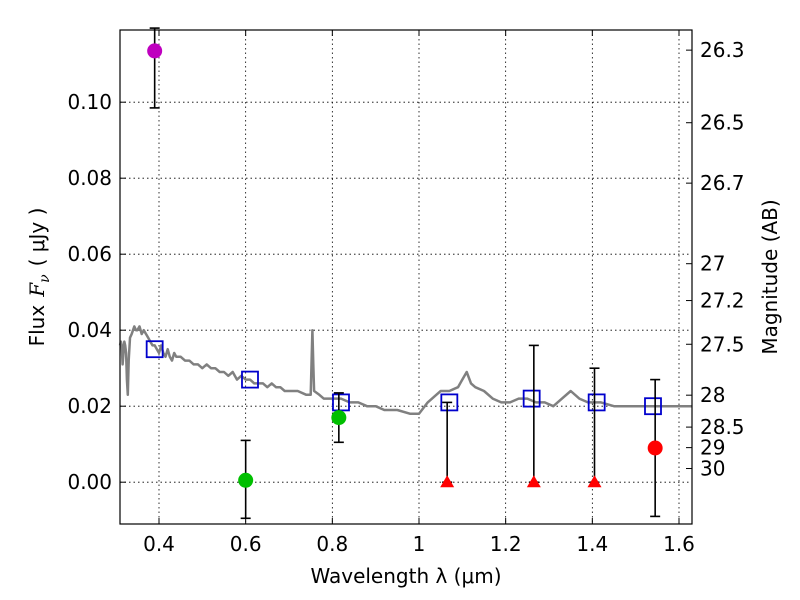 The image size is (800, 600). I want to click on y-tick-label: 0.10, so click(89, 102).